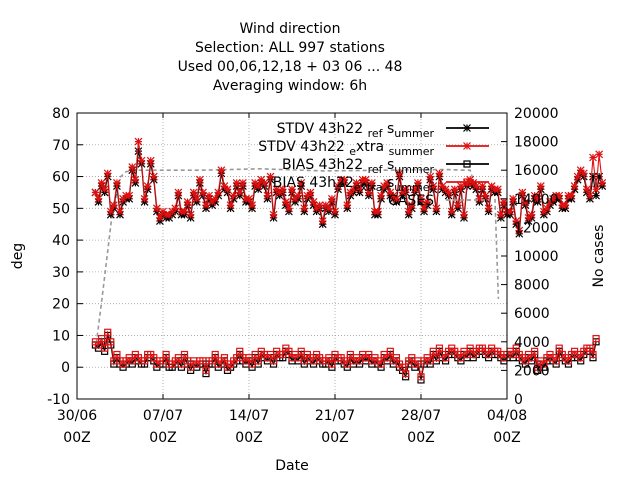 The height and width of the screenshot is (480, 640). I want to click on y2-tick-label: 2000, so click(532, 371).